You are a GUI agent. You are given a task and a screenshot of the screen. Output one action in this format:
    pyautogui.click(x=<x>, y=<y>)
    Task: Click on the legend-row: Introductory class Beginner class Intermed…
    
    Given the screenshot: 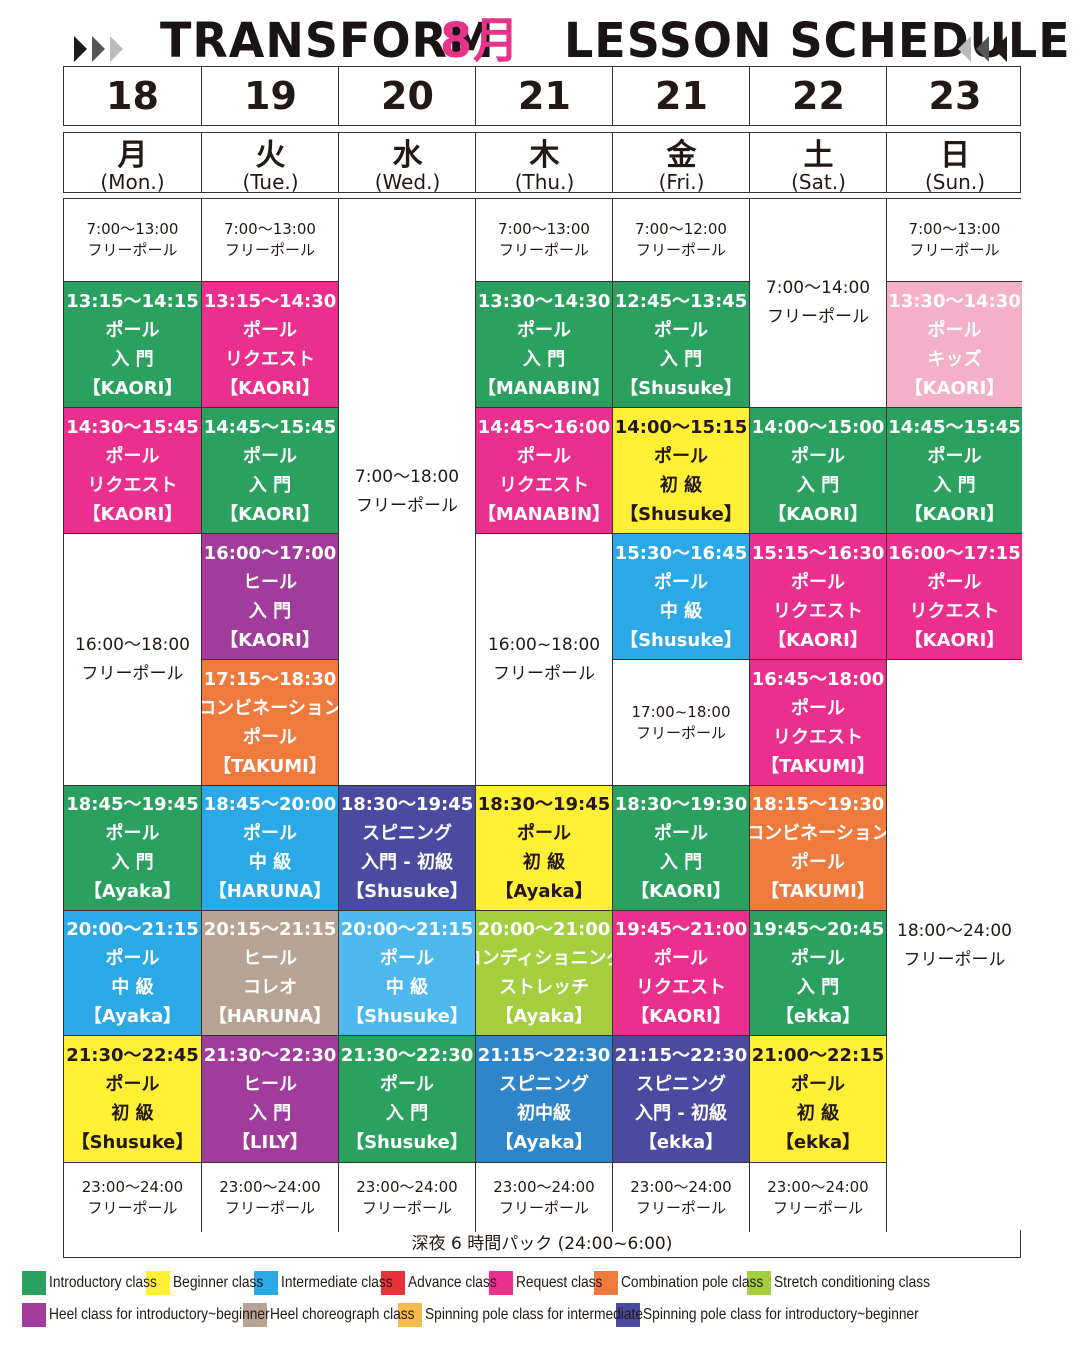 What is the action you would take?
    pyautogui.click(x=476, y=1283)
    